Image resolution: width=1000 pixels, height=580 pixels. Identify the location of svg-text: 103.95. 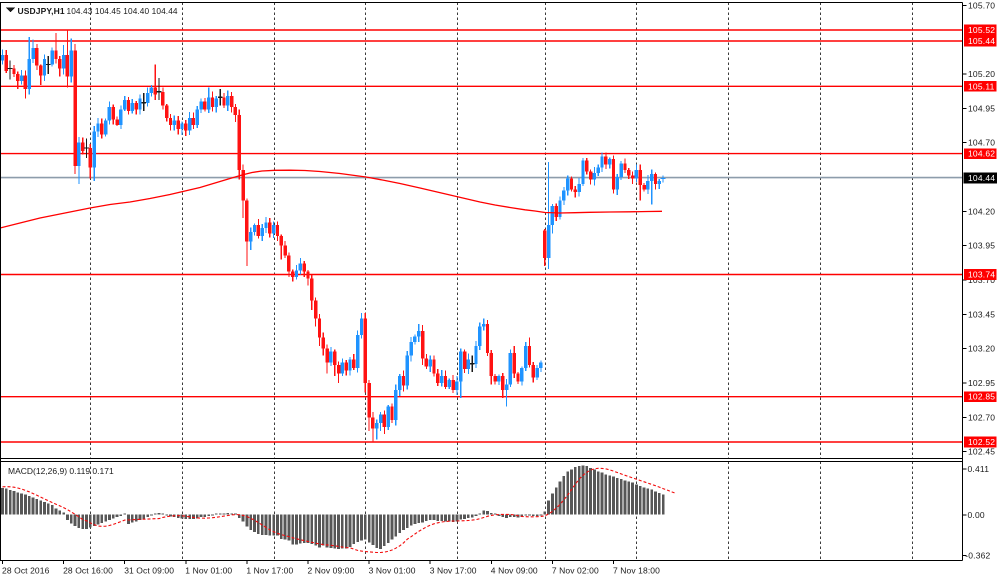
(981, 246).